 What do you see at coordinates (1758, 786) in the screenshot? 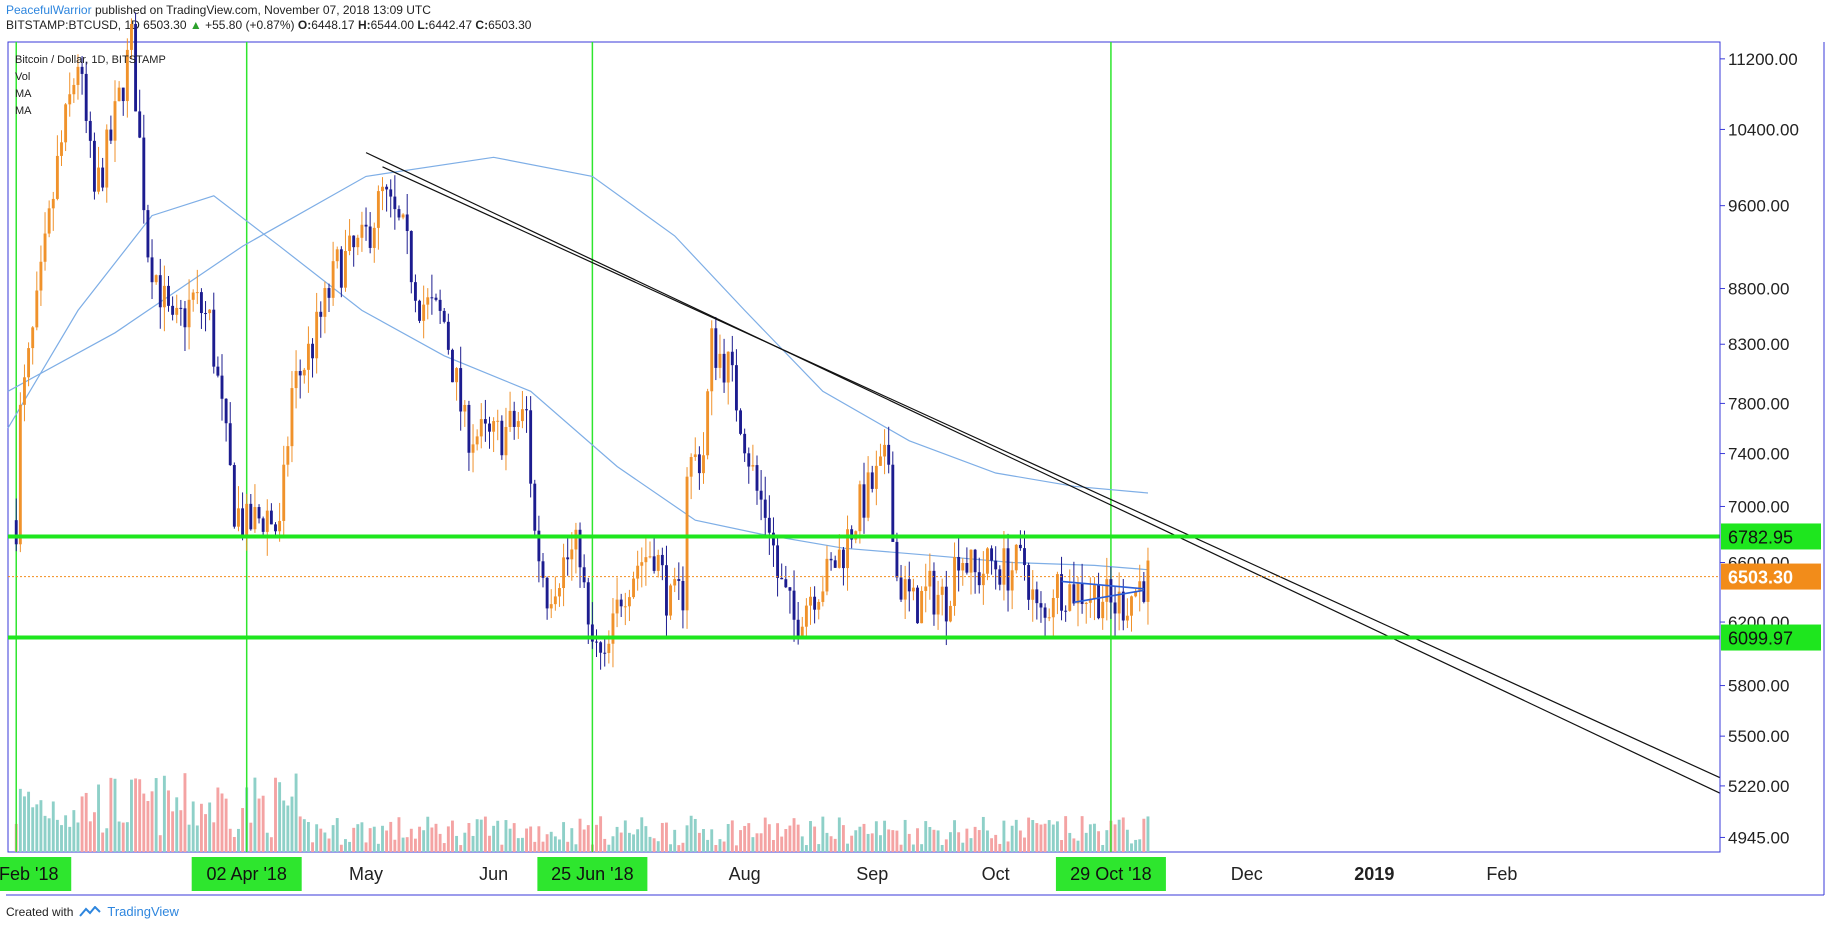
I see `price-tick-label: 5220.00` at bounding box center [1758, 786].